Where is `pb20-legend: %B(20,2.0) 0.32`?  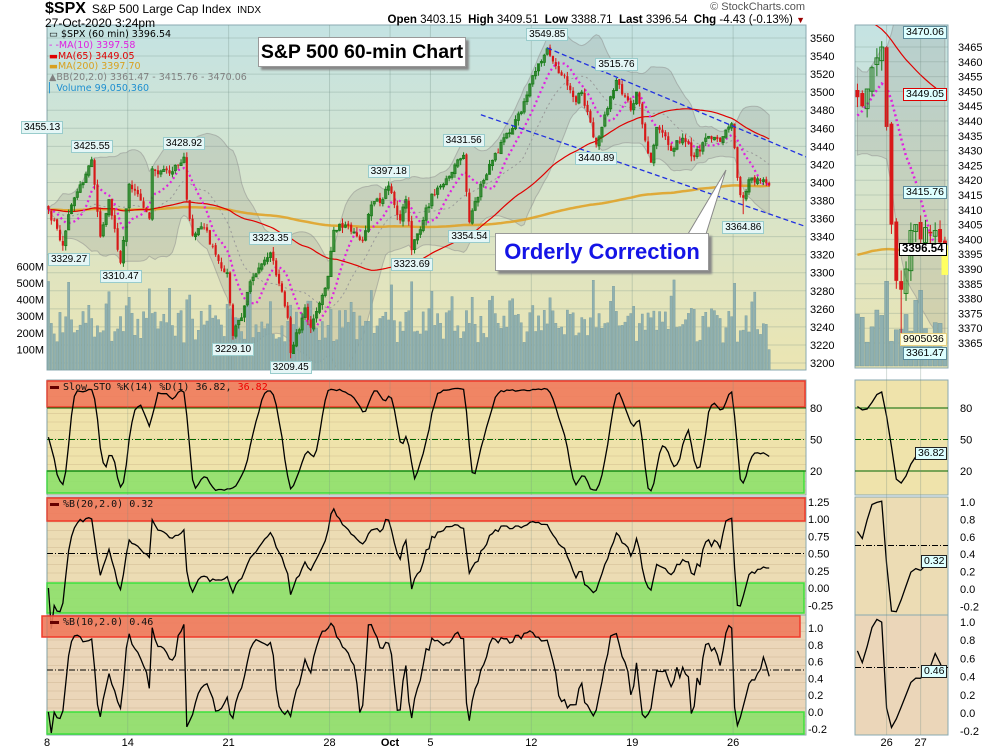
pb20-legend: %B(20,2.0) 0.32 is located at coordinates (101, 504).